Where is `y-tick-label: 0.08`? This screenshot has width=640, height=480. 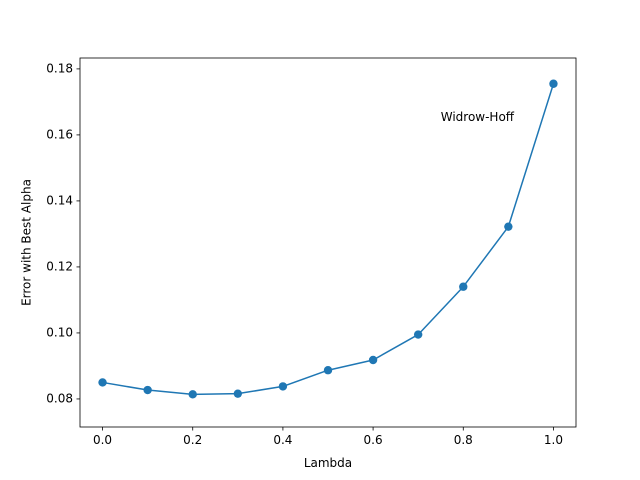 y-tick-label: 0.08 is located at coordinates (59, 398).